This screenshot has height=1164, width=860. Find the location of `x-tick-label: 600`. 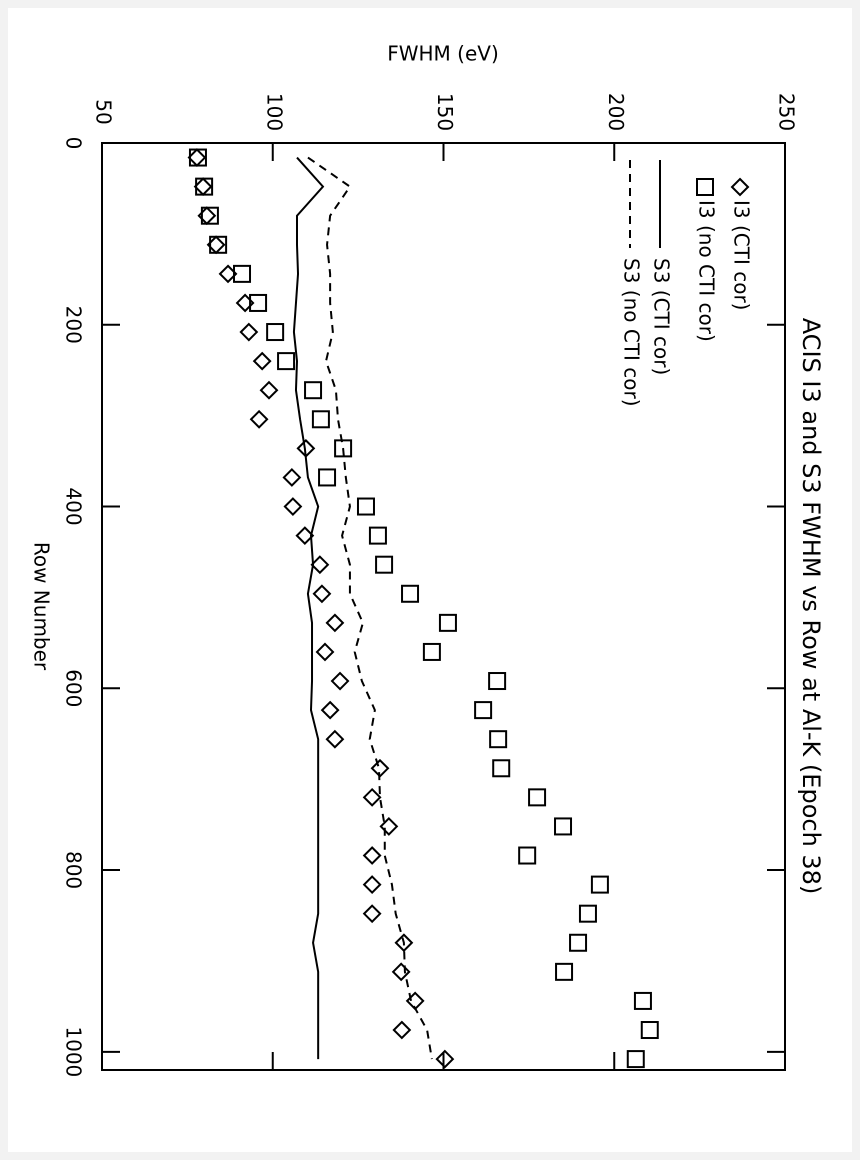

x-tick-label: 600 is located at coordinates (74, 688).